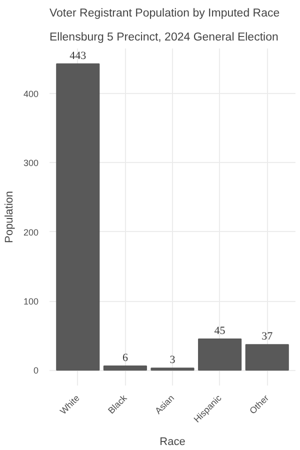  I want to click on data-label: 6, so click(125, 358).